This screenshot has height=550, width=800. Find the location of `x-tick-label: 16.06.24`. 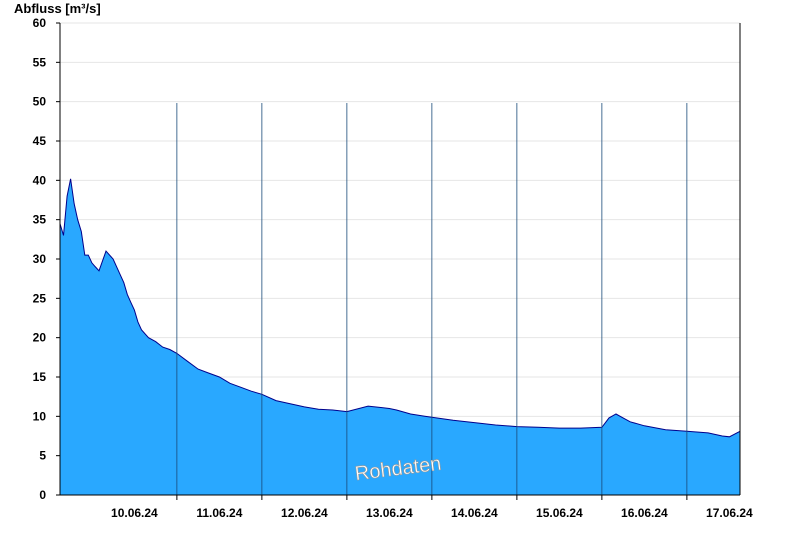

x-tick-label: 16.06.24 is located at coordinates (644, 513).